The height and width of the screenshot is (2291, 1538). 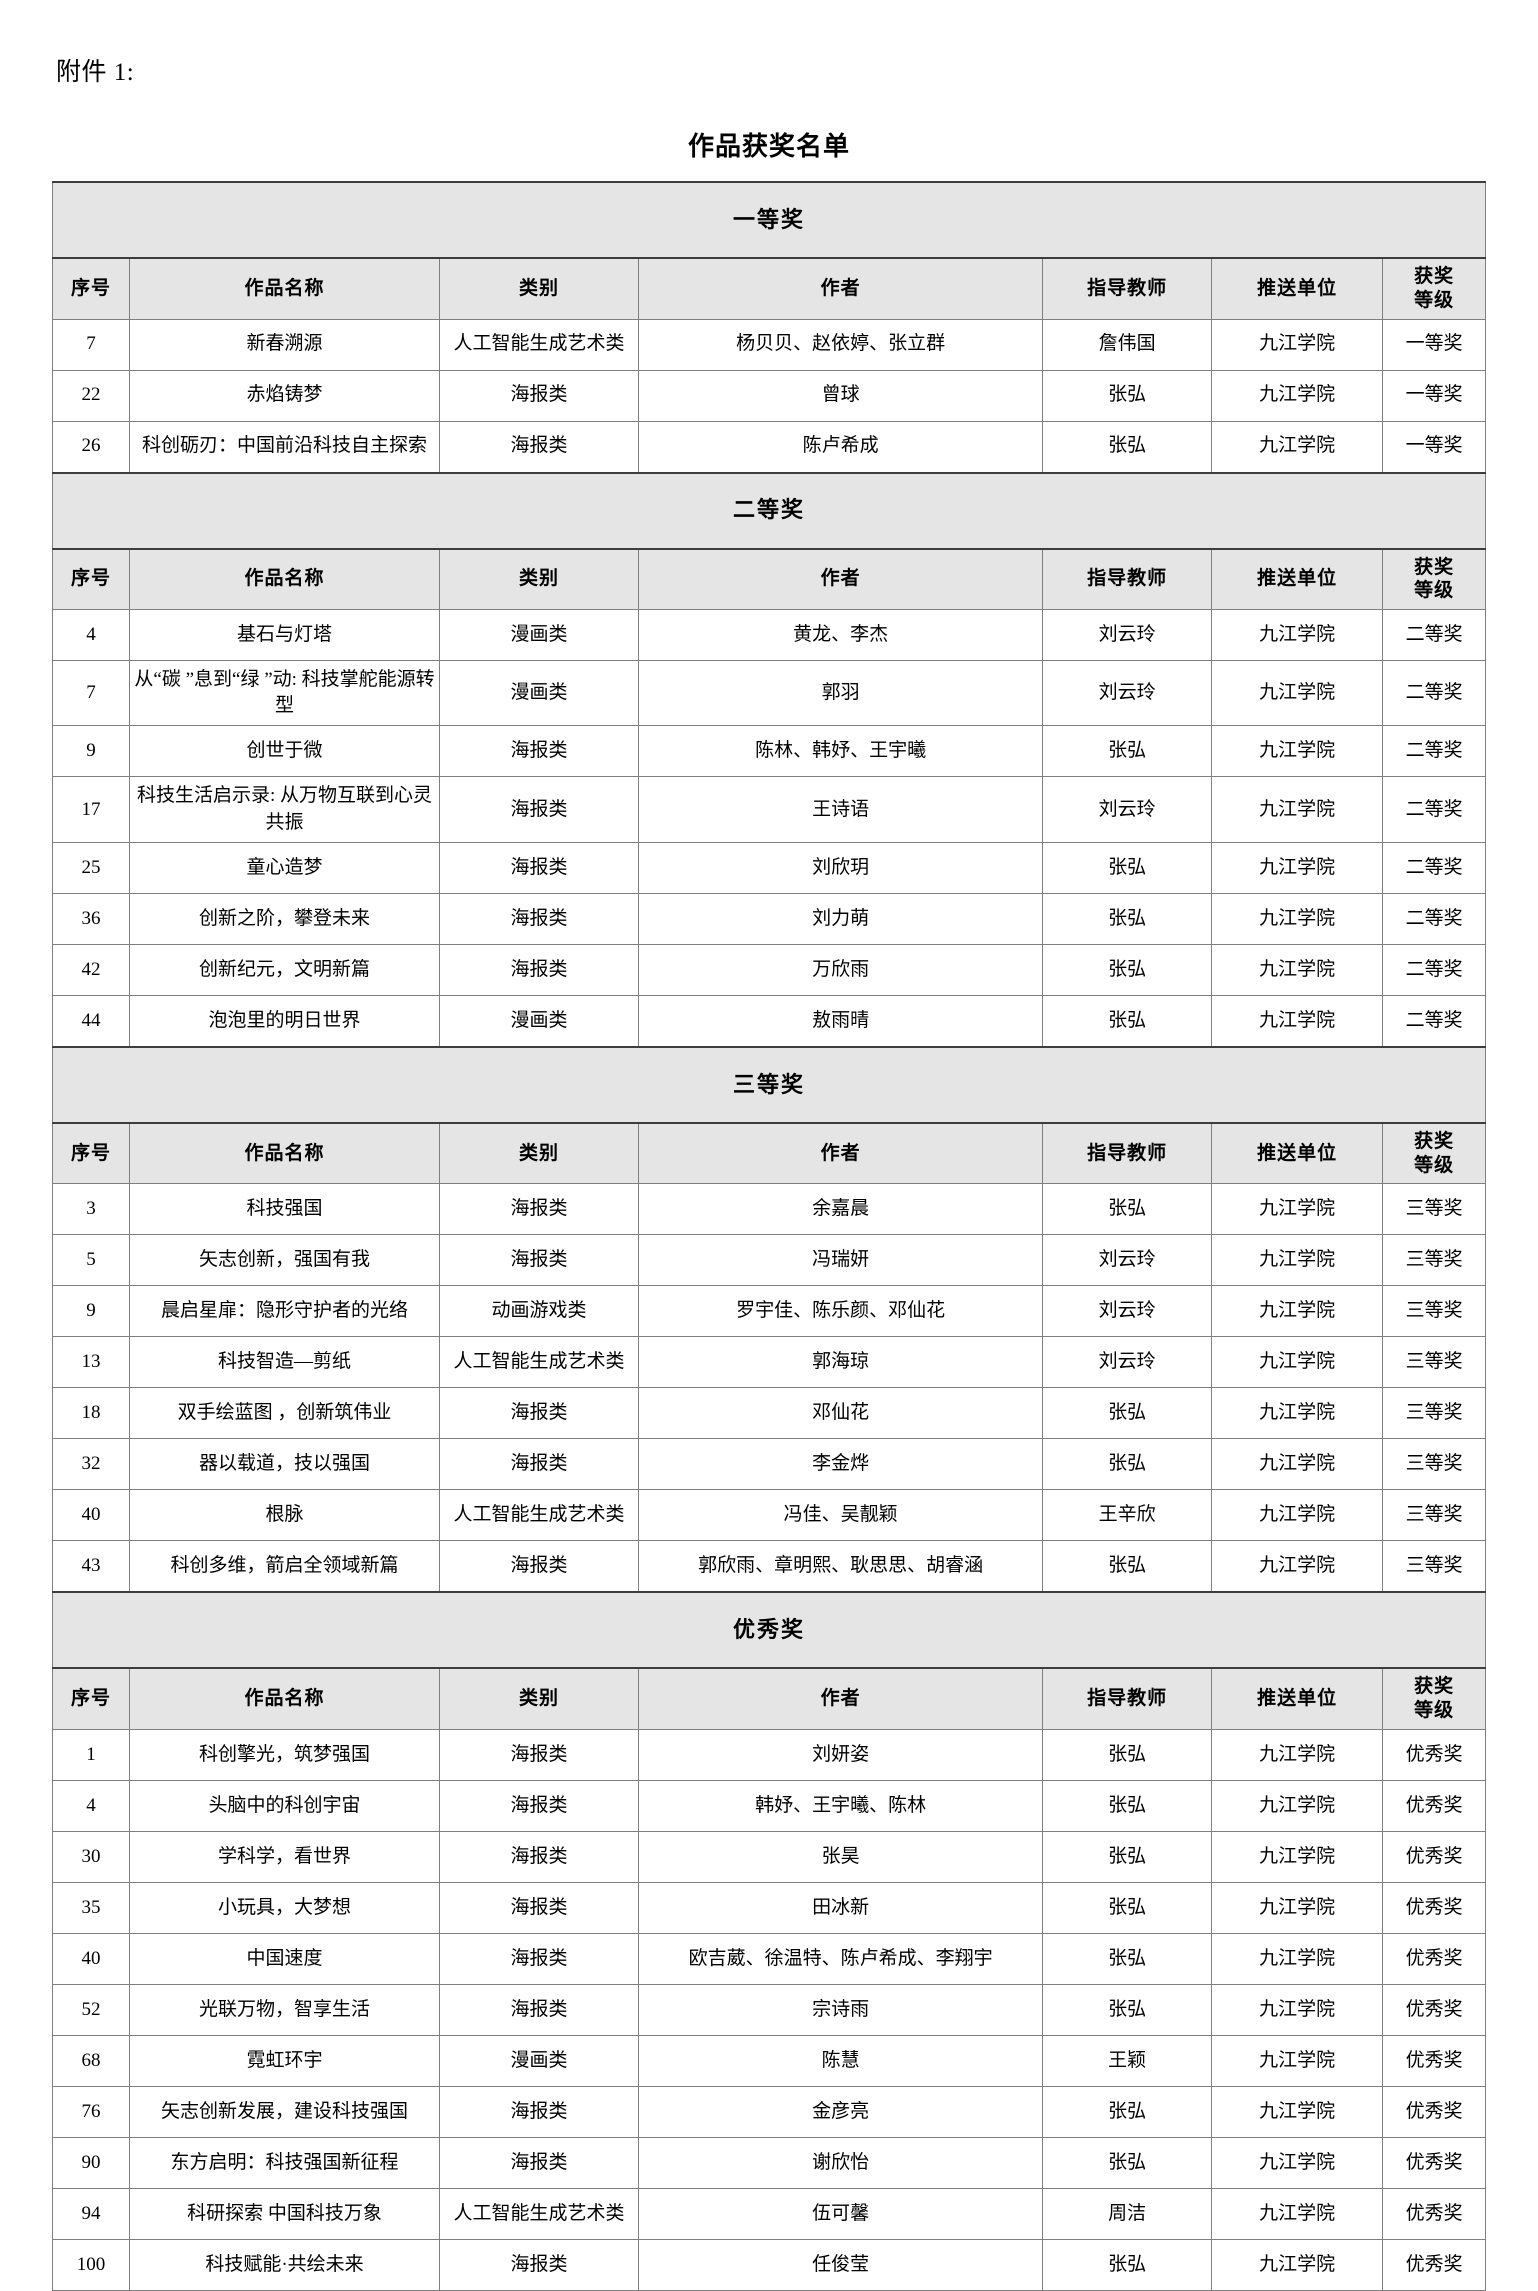 What do you see at coordinates (840, 446) in the screenshot?
I see `cell-author: 陈卢希成` at bounding box center [840, 446].